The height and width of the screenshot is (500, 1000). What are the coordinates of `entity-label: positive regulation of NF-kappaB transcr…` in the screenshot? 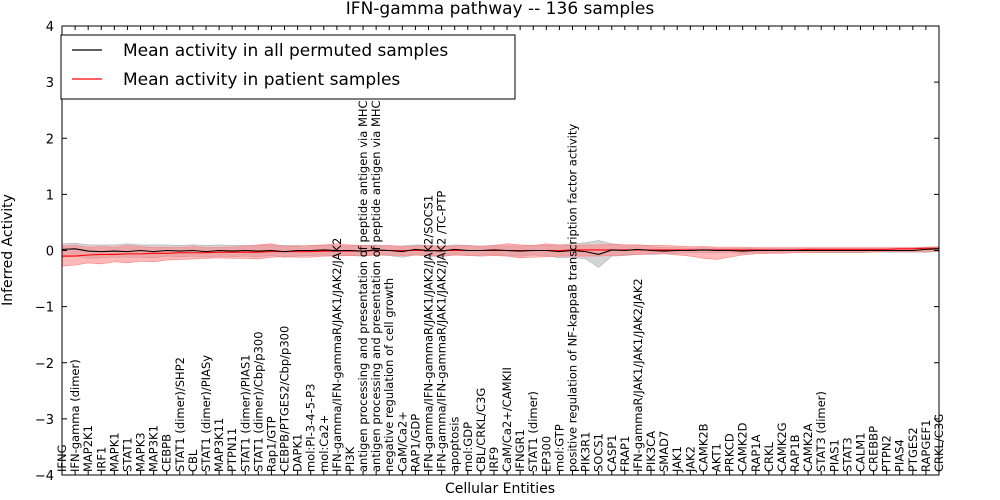 It's located at (572, 298).